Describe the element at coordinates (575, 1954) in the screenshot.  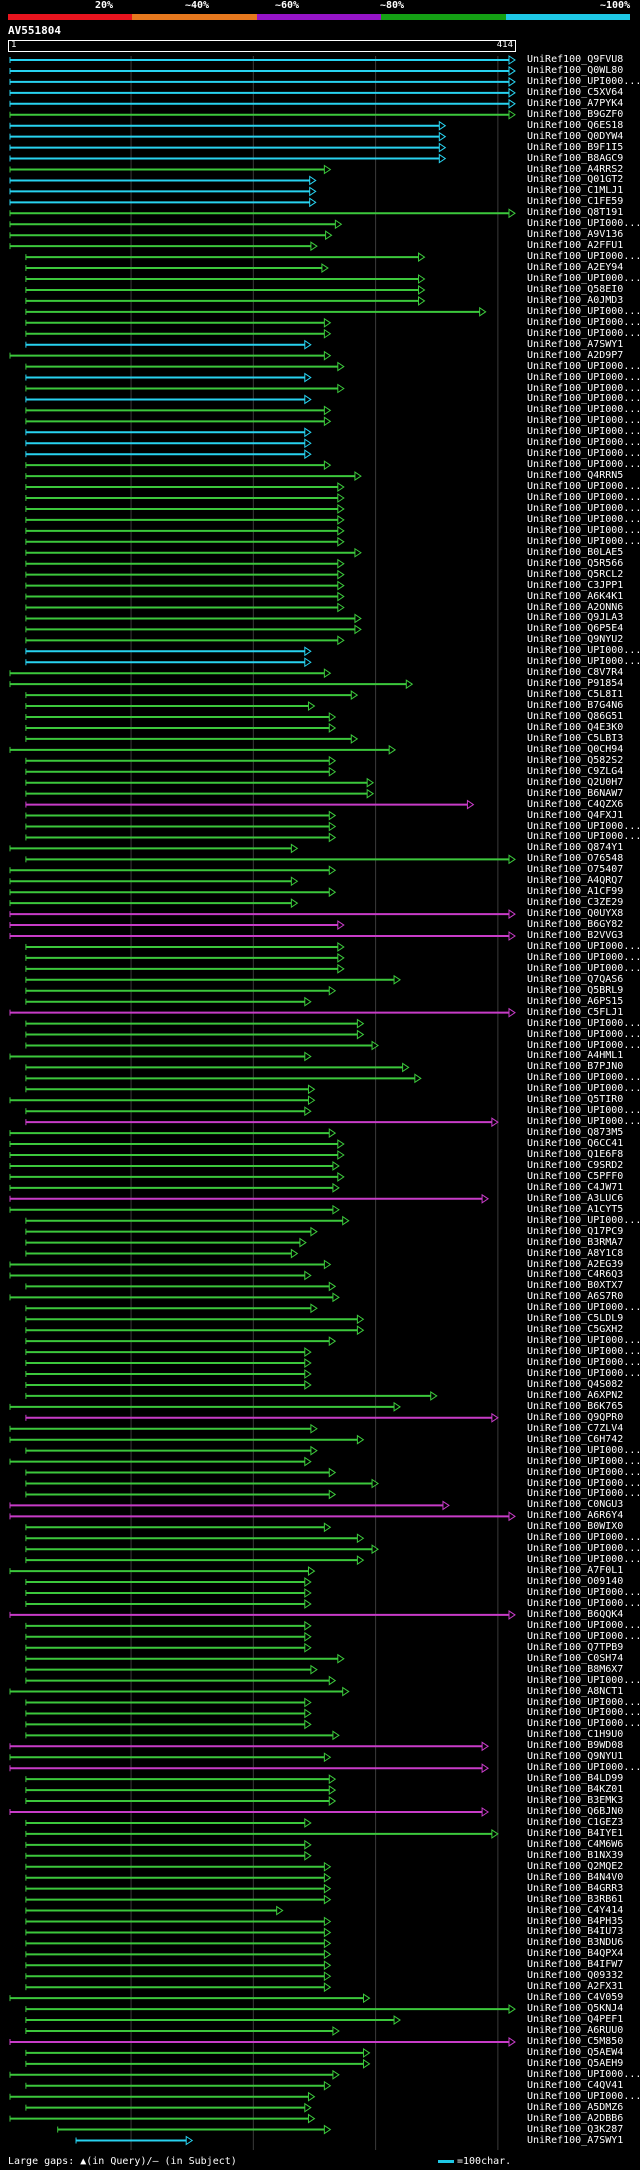
I see `hit-label: UniRef100_B4QPX4` at that location.